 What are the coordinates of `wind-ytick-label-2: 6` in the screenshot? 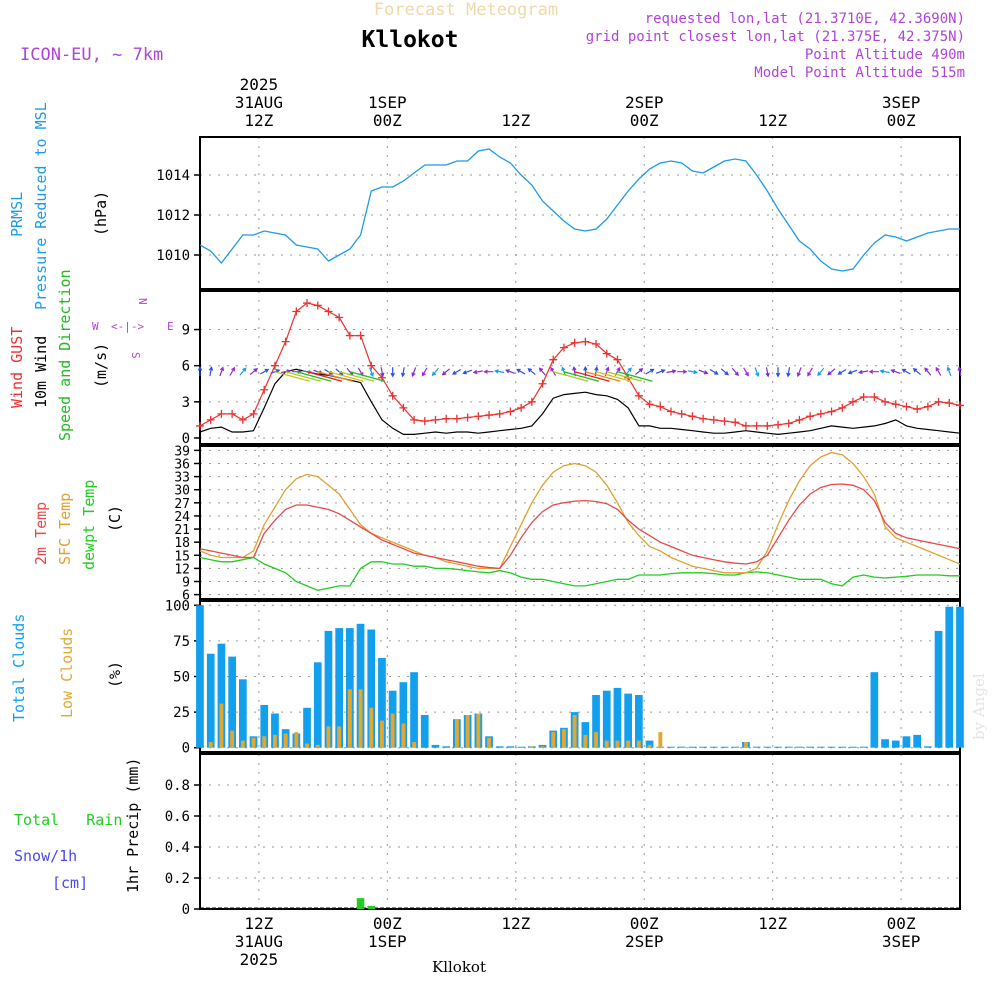 It's located at (186, 367).